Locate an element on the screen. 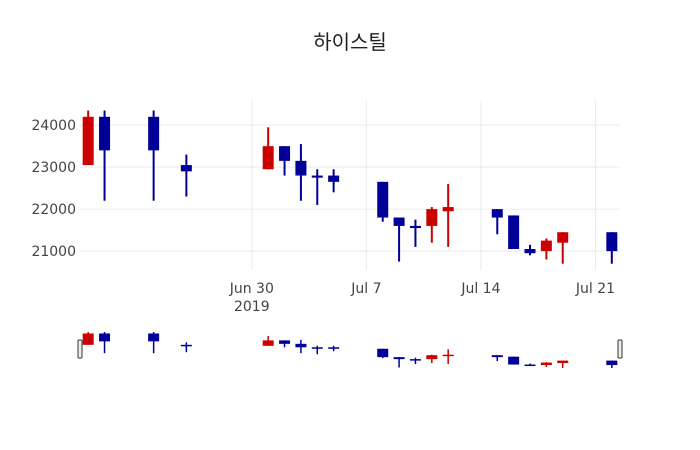 This screenshot has width=700, height=450. x-axis-ticks: Jun 30 2019 Jul 7 Jul 14 Jul 21 is located at coordinates (422, 298).